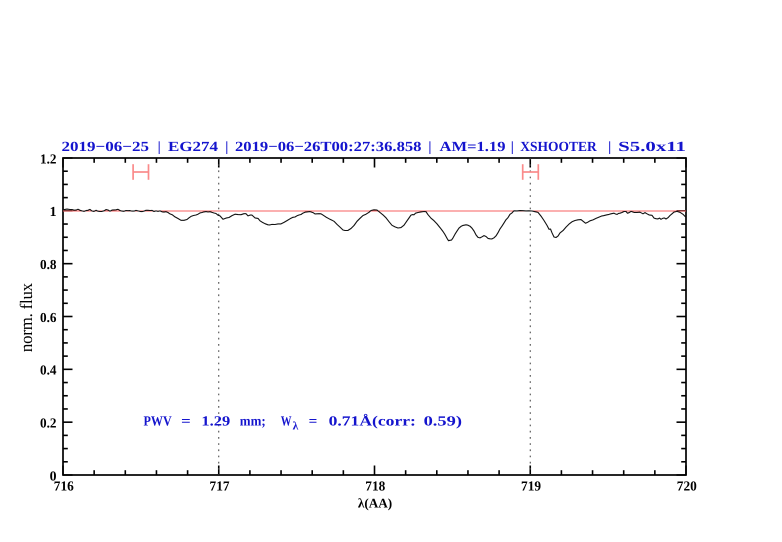 The width and height of the screenshot is (782, 542). I want to click on svg-text: 0.4, so click(48, 370).